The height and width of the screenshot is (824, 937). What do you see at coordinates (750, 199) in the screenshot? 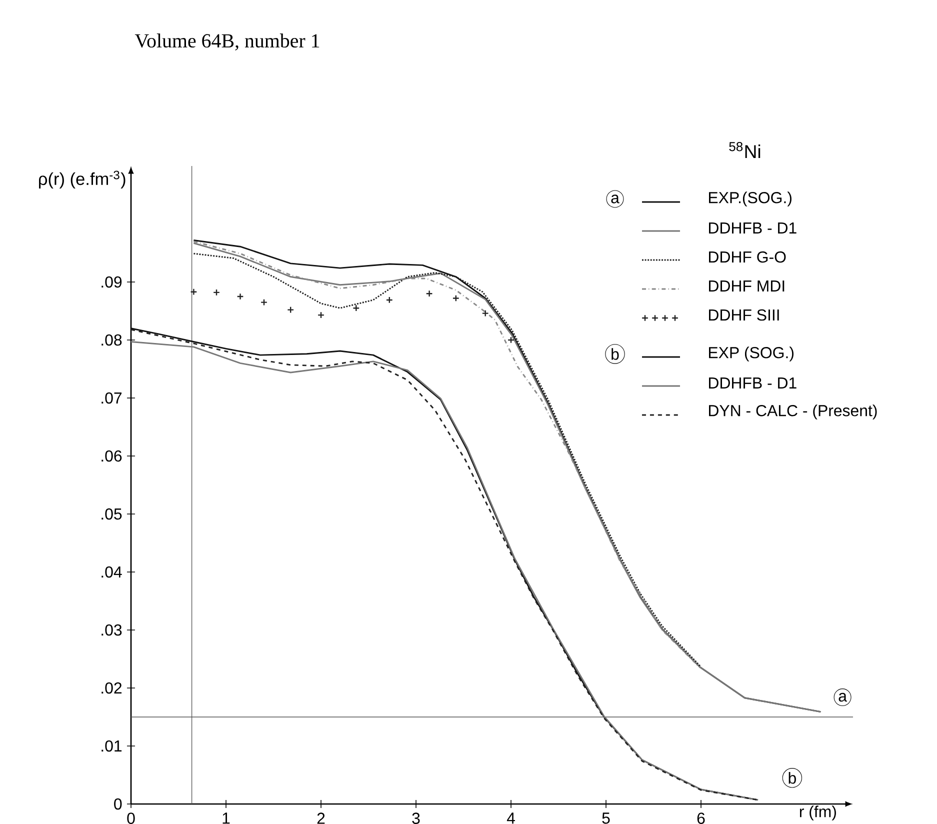
I see `legend-label: EXP.(SOG.)` at bounding box center [750, 199].